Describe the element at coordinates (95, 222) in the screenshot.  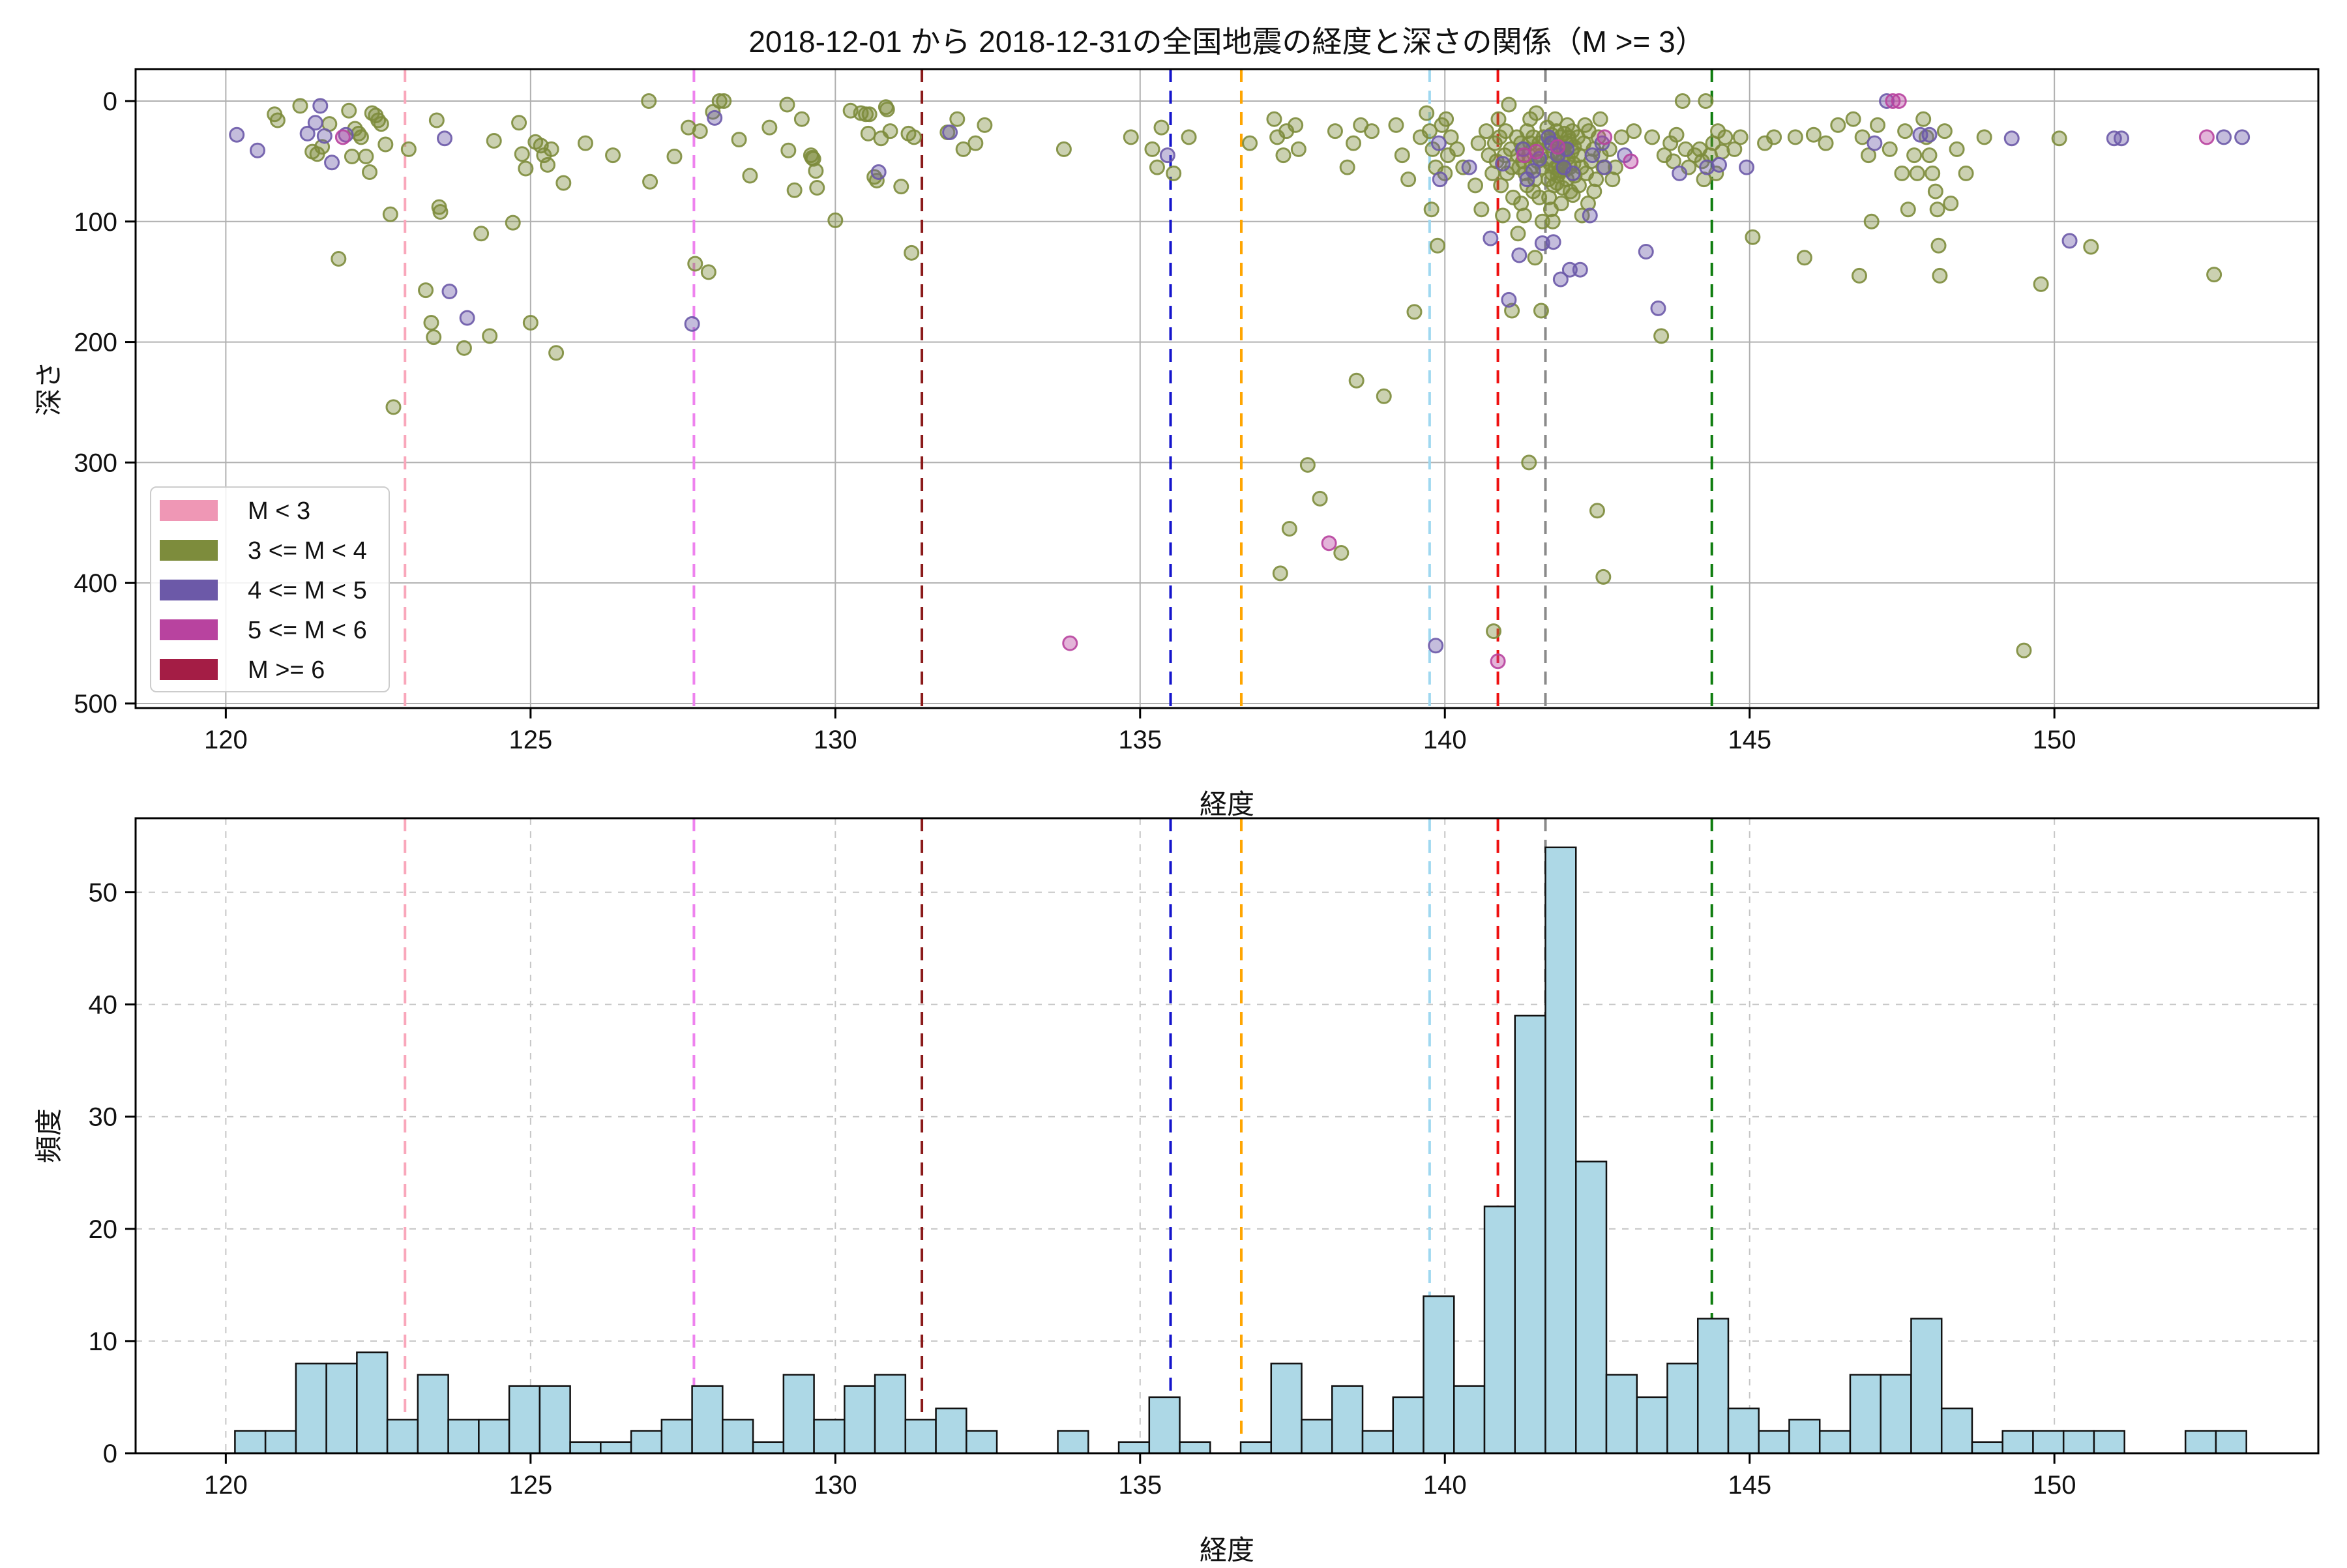
I see `y-tick-label: 100` at that location.